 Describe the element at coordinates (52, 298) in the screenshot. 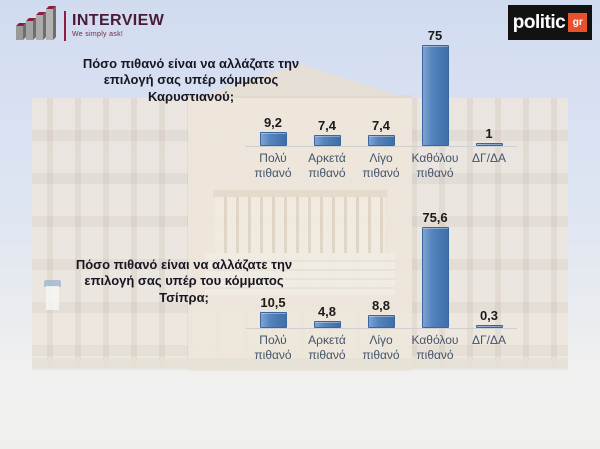

I see `guard-kiosk` at that location.